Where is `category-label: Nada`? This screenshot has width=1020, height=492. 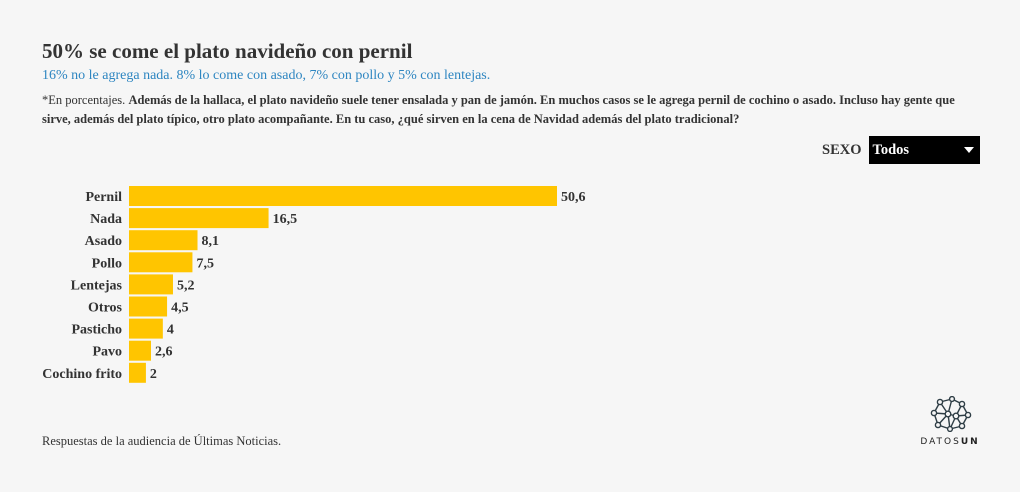 category-label: Nada is located at coordinates (106, 219).